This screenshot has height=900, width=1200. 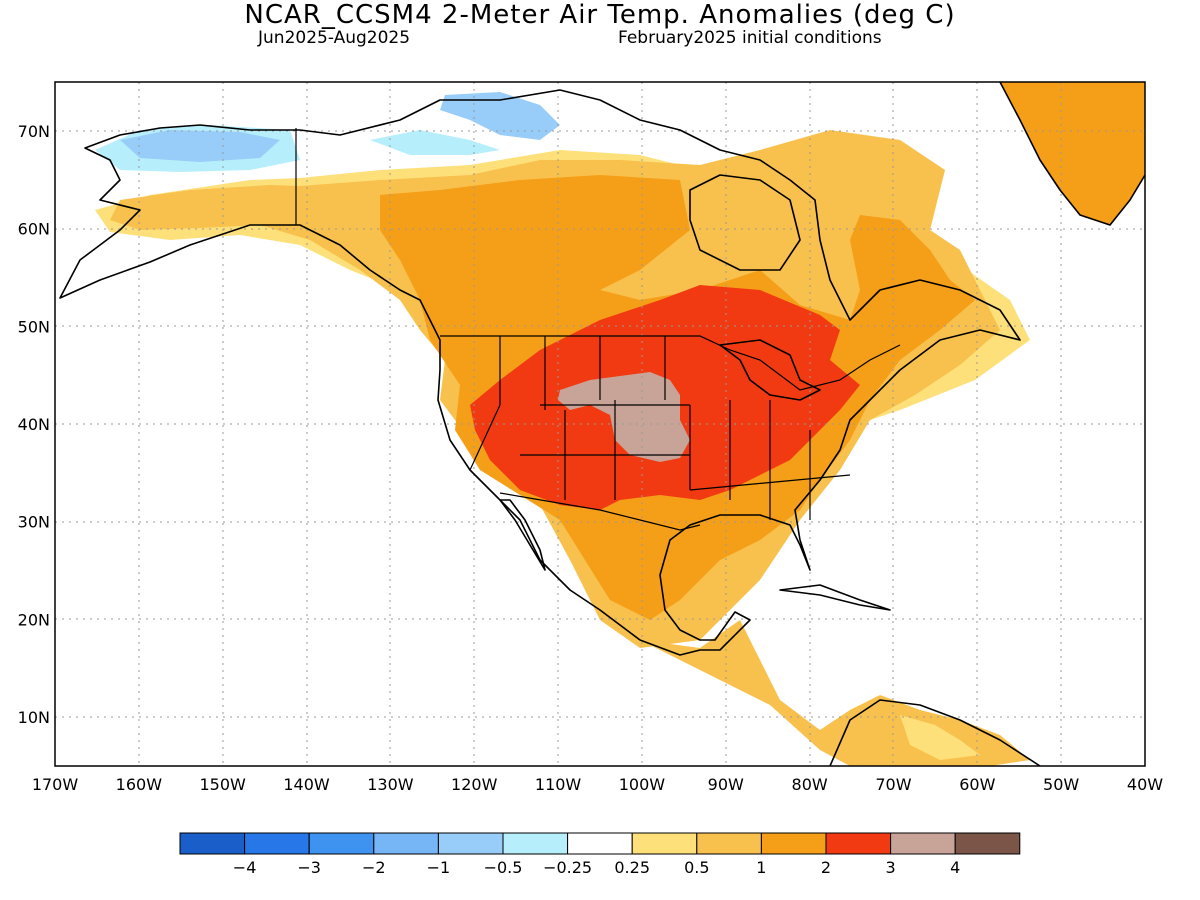 I want to click on us-canada-border, so click(x=670, y=363).